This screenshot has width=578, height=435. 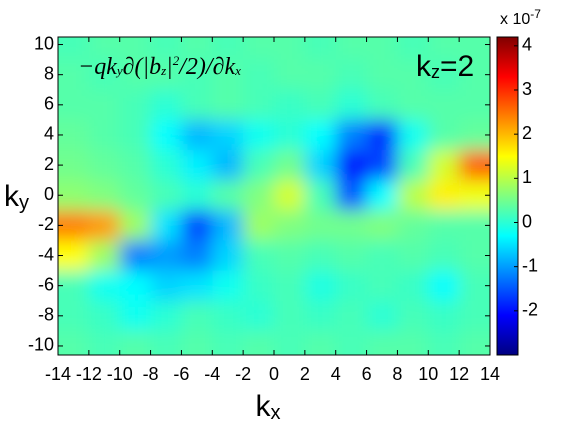 I want to click on colorbar-tick-label: -1, so click(x=530, y=265).